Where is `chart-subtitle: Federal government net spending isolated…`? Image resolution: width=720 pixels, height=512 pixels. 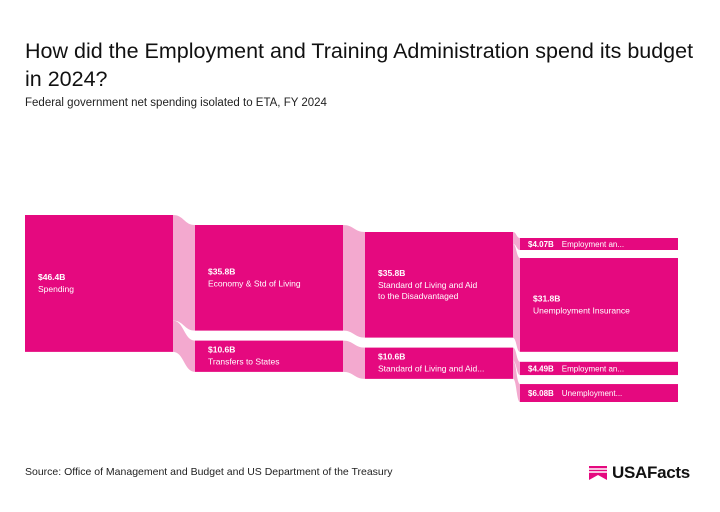 chart-subtitle: Federal government net spending isolated… is located at coordinates (176, 103).